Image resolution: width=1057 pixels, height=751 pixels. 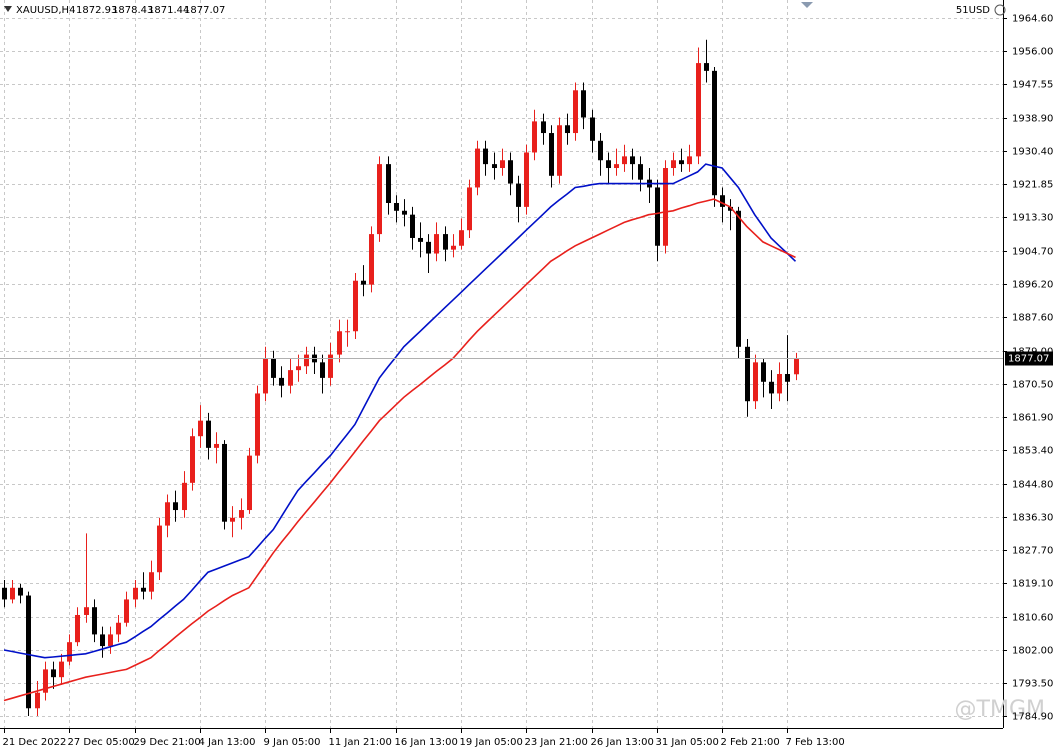 I want to click on y-tick-label: 1956.00, so click(x=1032, y=52).